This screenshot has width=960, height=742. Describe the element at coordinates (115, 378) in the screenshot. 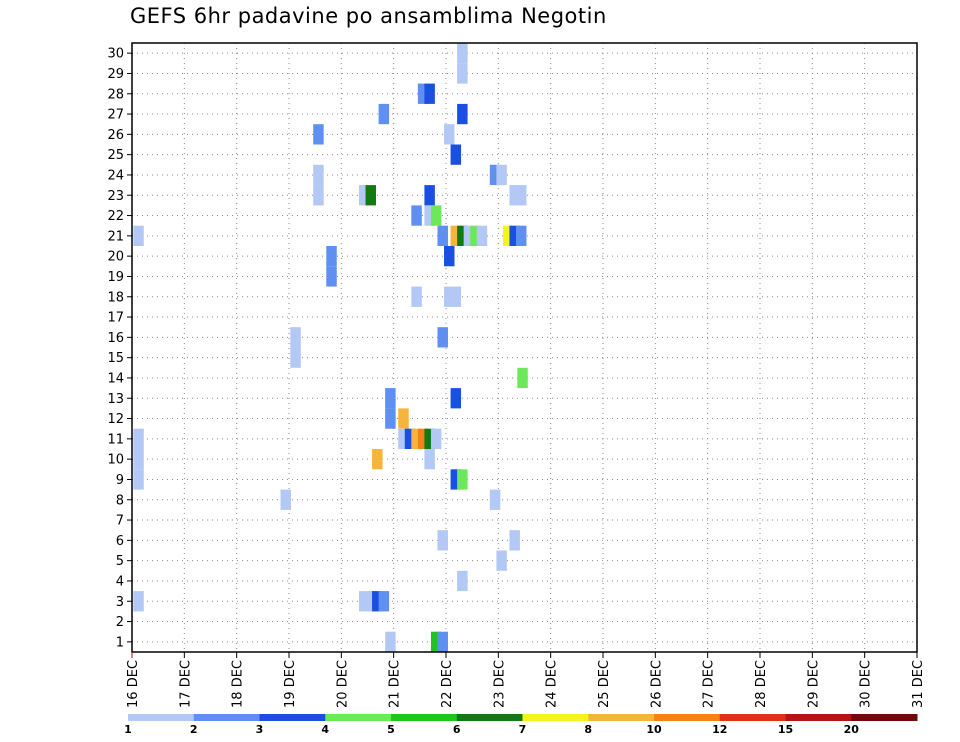

I see `y-tick-label: 14` at that location.